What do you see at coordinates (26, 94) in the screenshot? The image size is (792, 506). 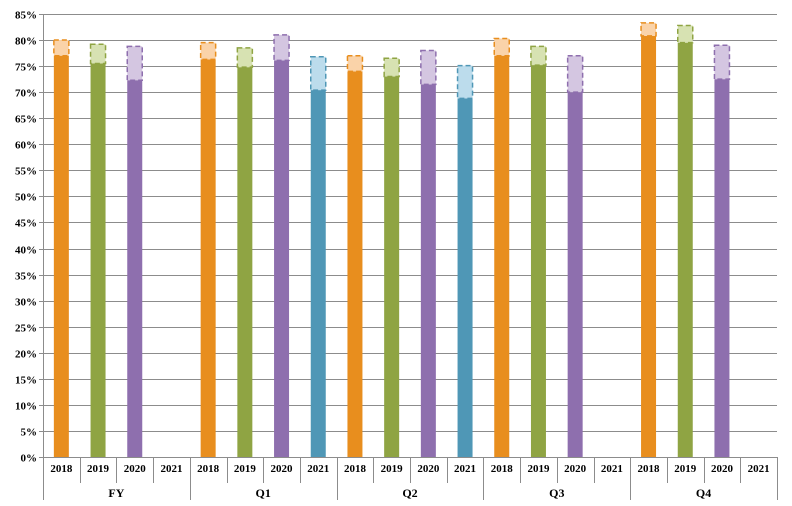 I see `y-tick-label: 70%` at bounding box center [26, 94].